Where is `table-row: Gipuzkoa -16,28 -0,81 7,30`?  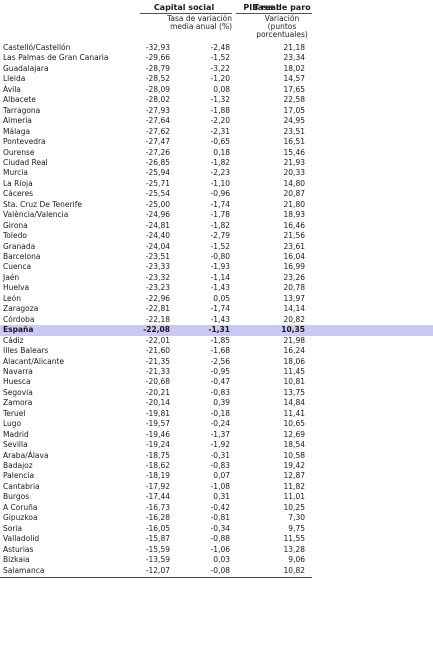 table-row: Gipuzkoa -16,28 -0,81 7,30 is located at coordinates (216, 518).